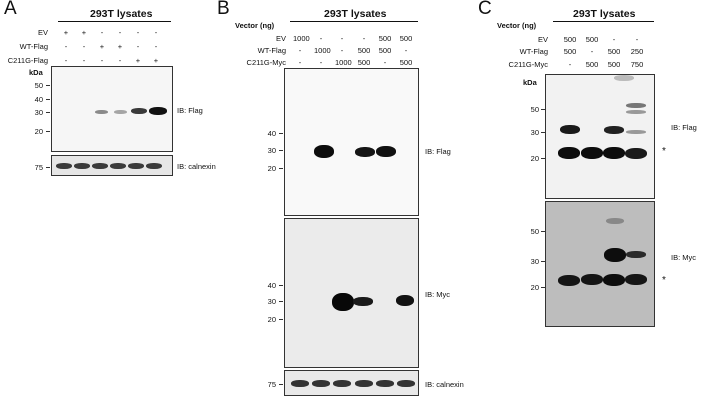 The height and width of the screenshot is (401, 702). Describe the element at coordinates (196, 166) in the screenshot. I see `ib-calnexin-label: IB: calnexin` at that location.